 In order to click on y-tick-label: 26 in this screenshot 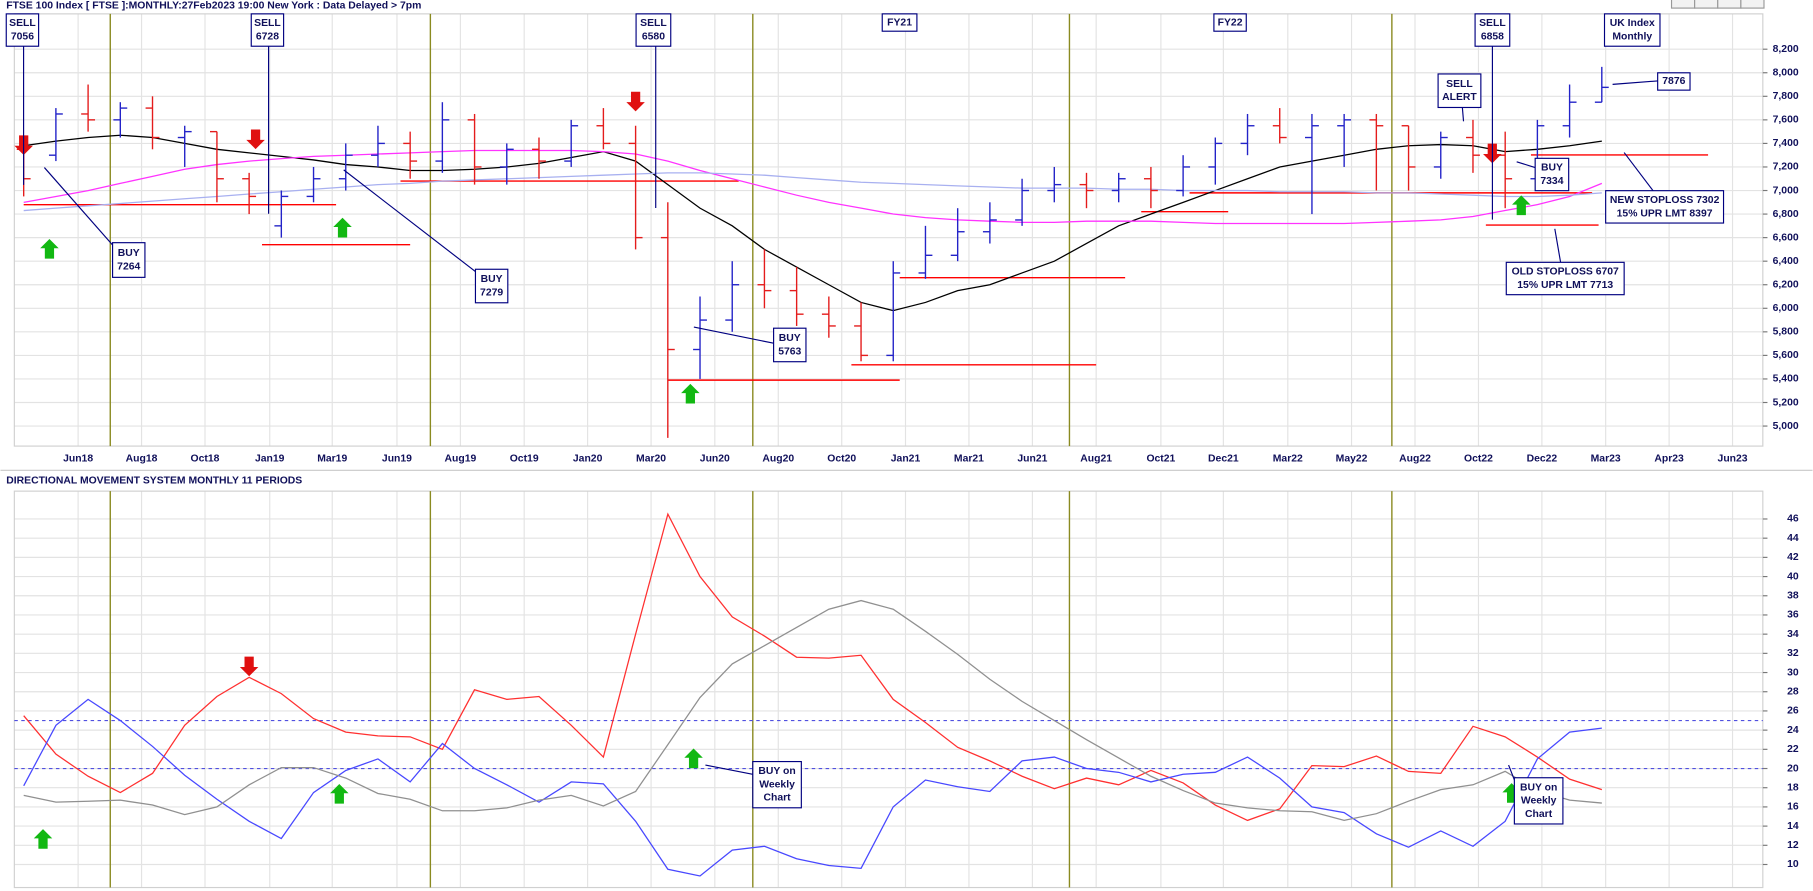, I will do `click(1793, 711)`.